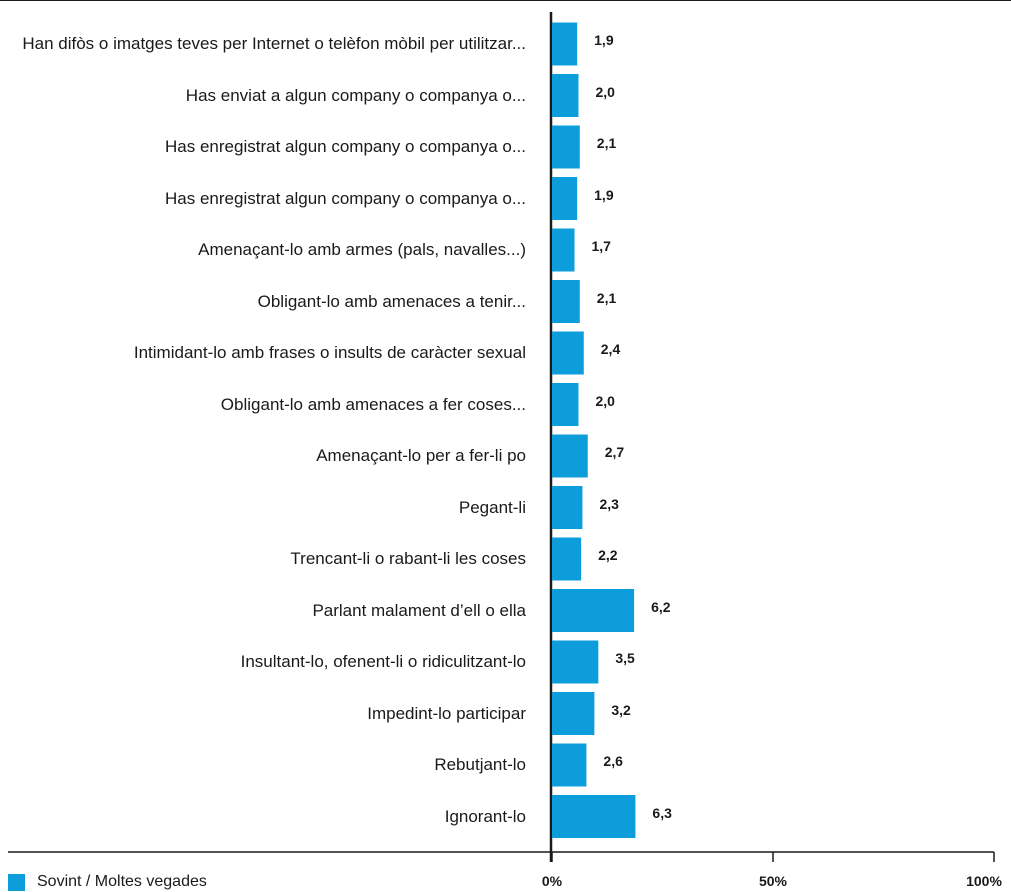  I want to click on legend: Sovint / Moltes vegades, so click(107, 882).